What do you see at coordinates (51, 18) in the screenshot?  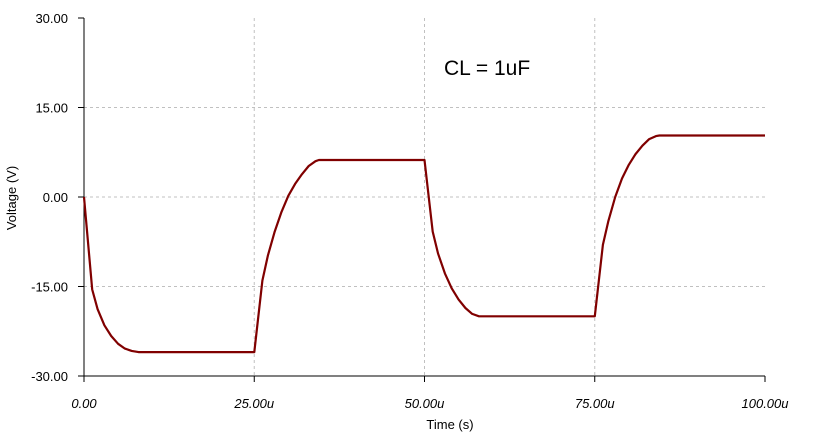 I see `y-tick-label: 30.00` at bounding box center [51, 18].